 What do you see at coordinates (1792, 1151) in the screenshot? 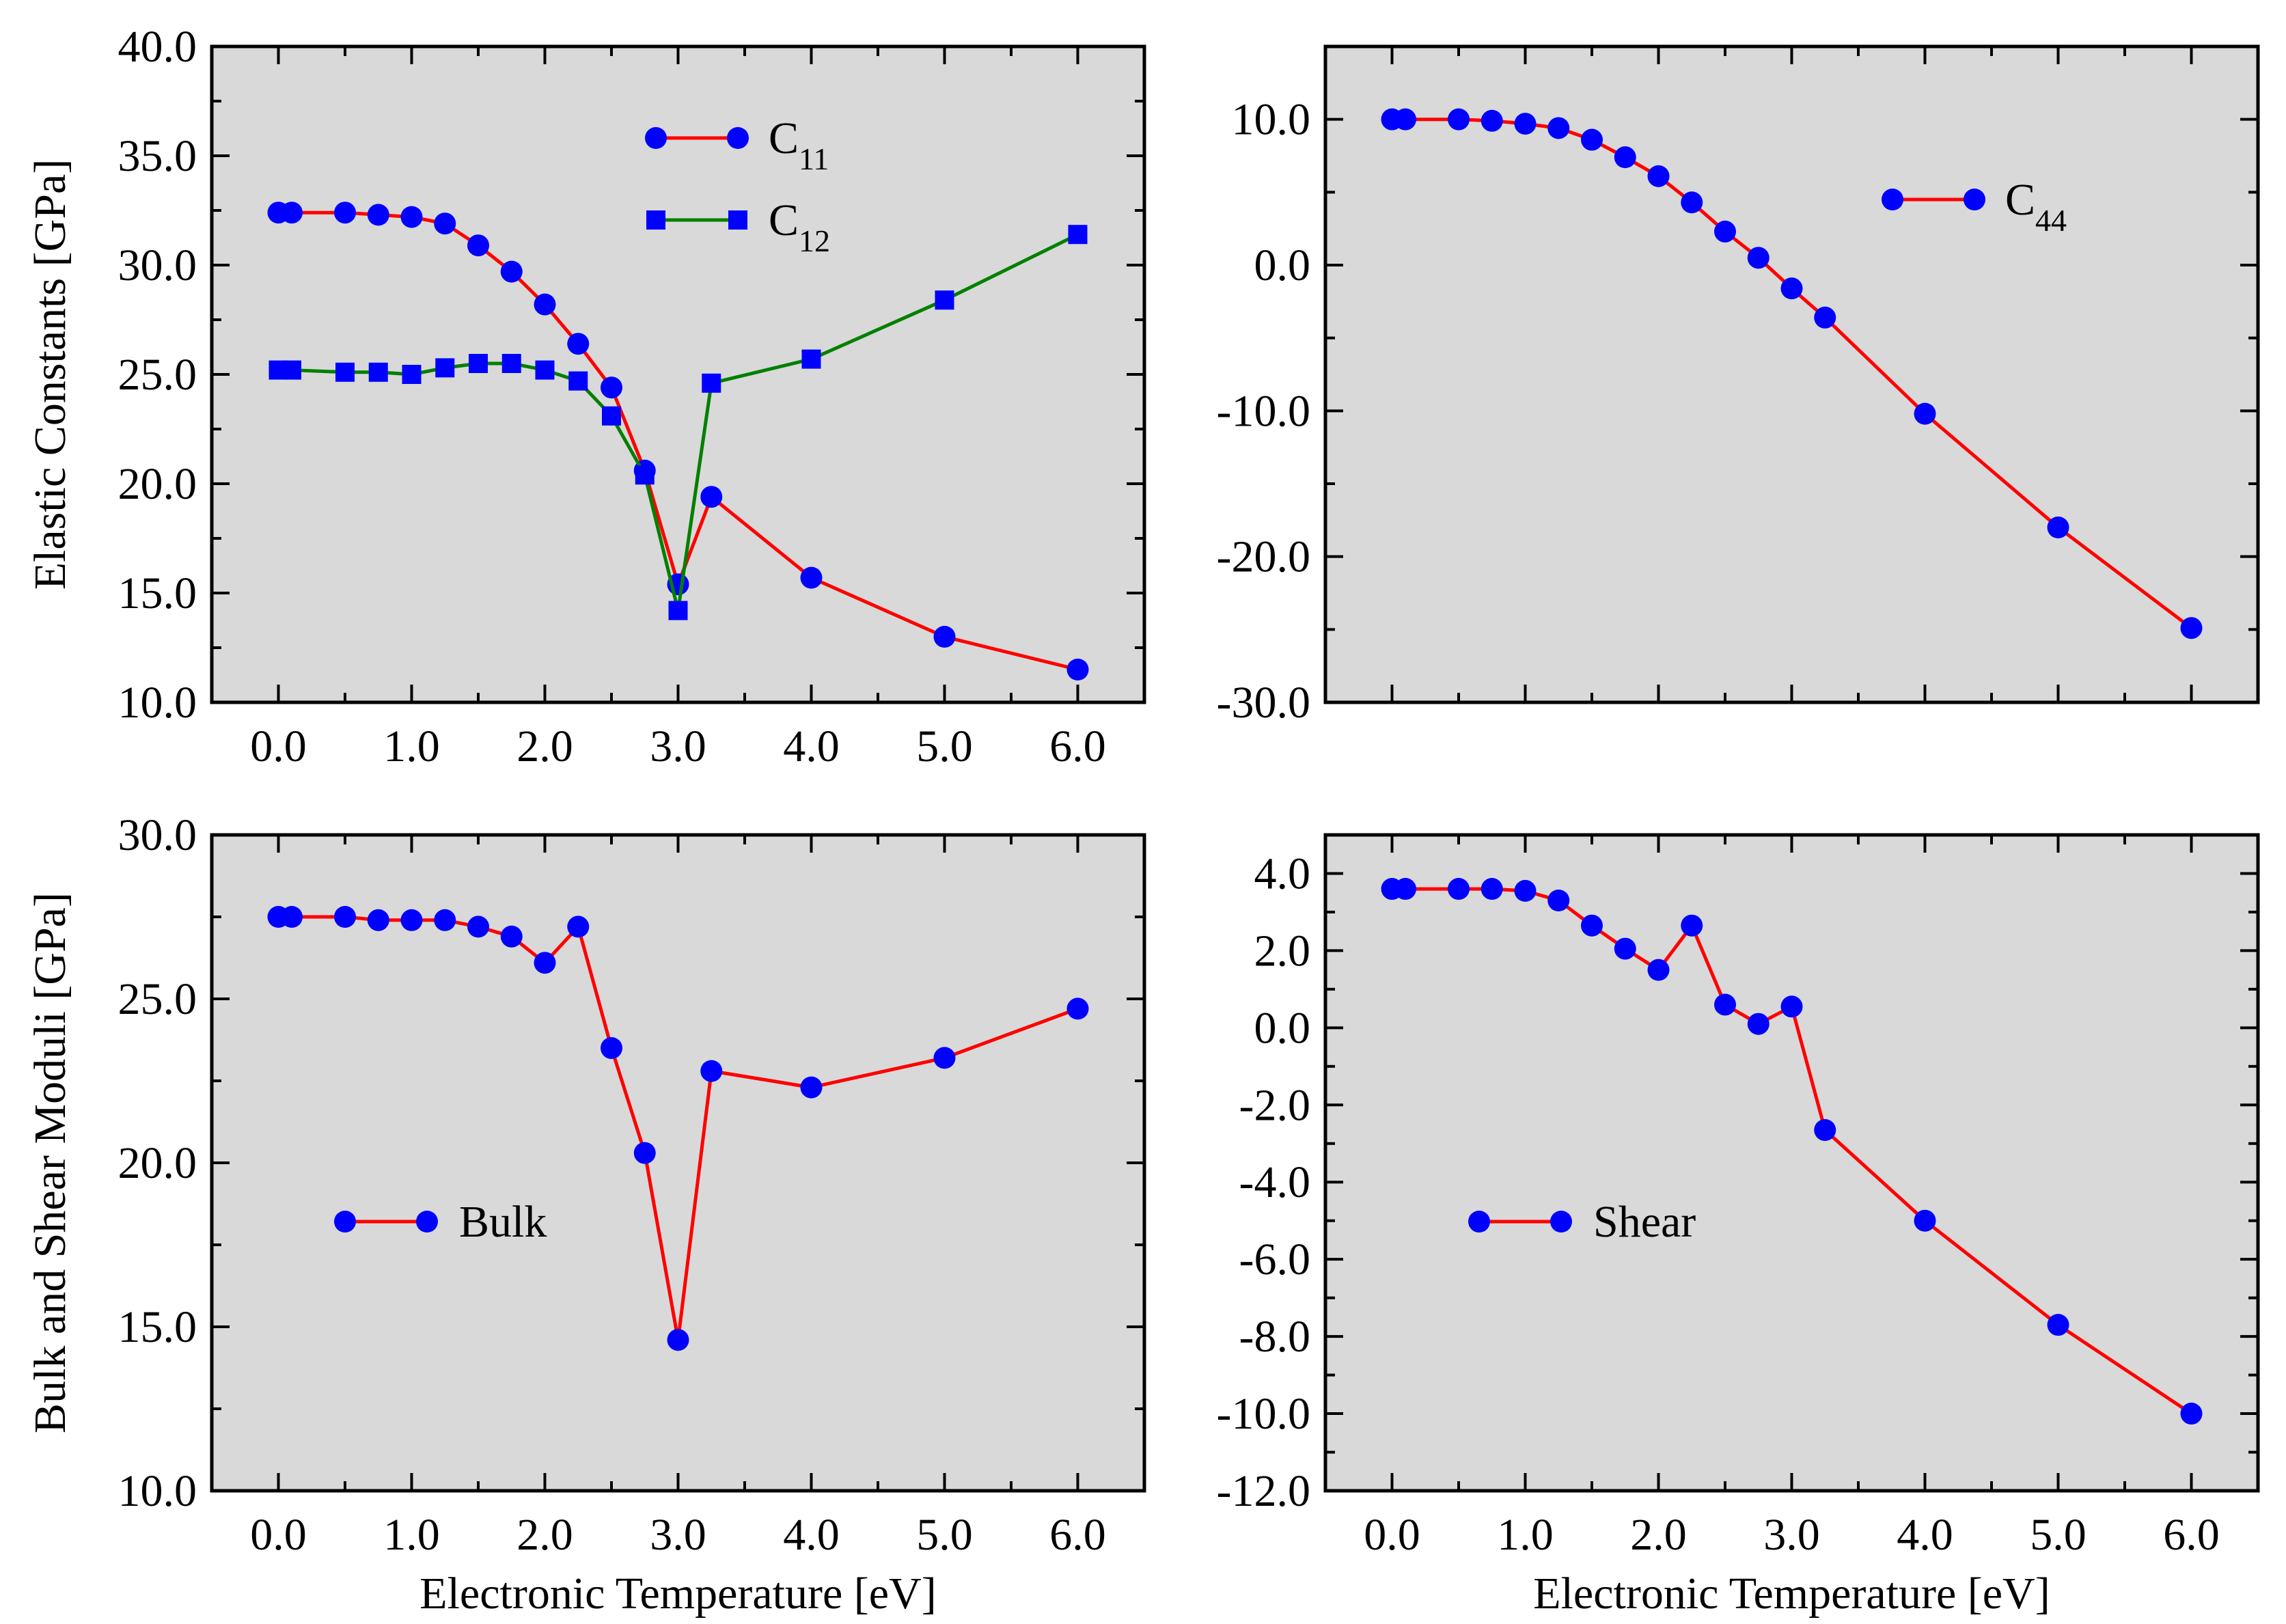
I see `series-Shear` at bounding box center [1792, 1151].